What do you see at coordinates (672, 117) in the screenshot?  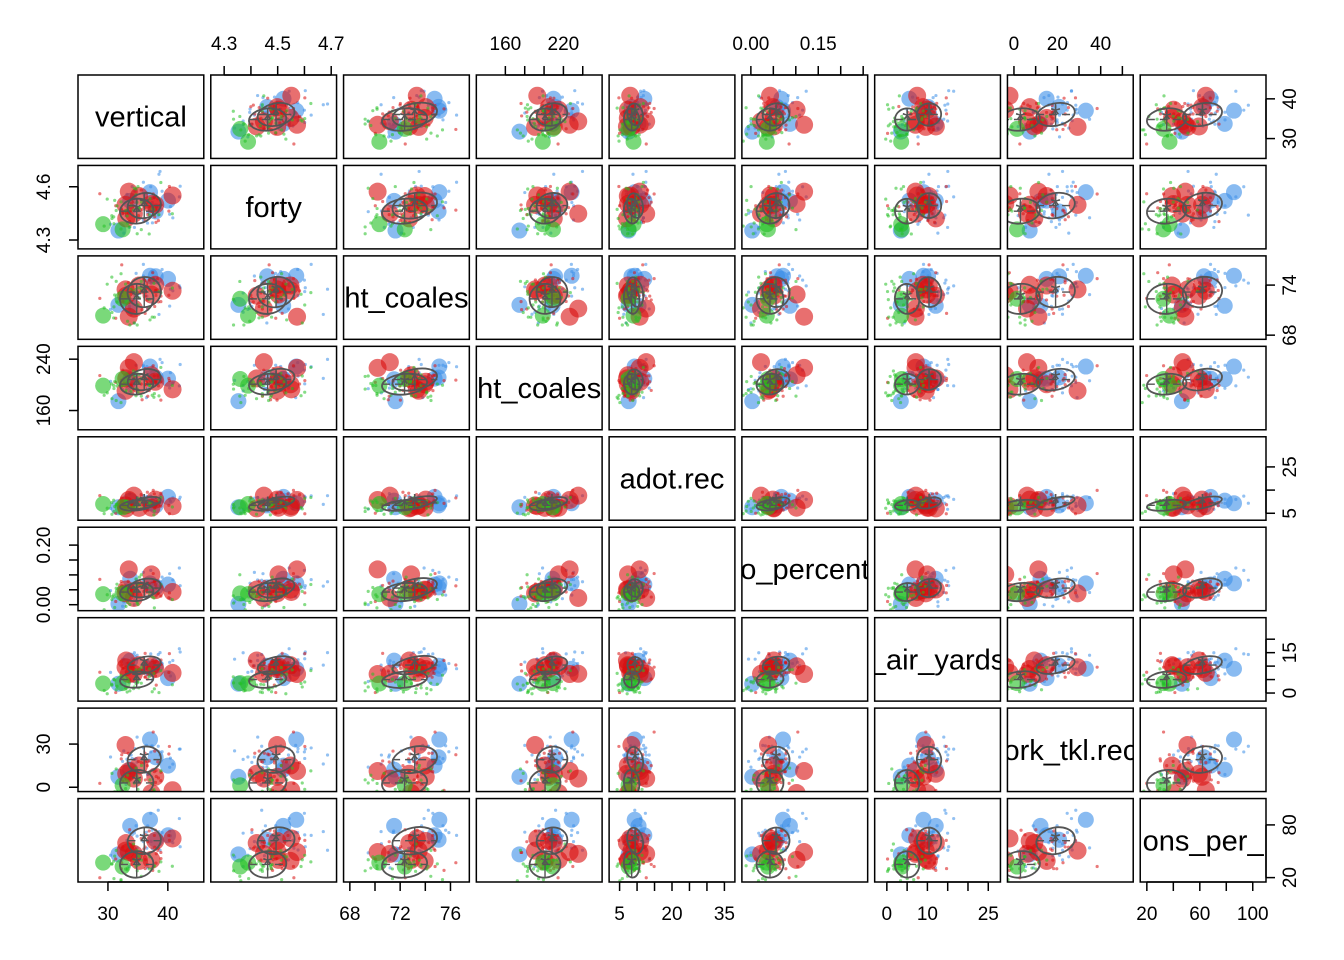 I see `panel-vertical-vs-adot.rec: **` at bounding box center [672, 117].